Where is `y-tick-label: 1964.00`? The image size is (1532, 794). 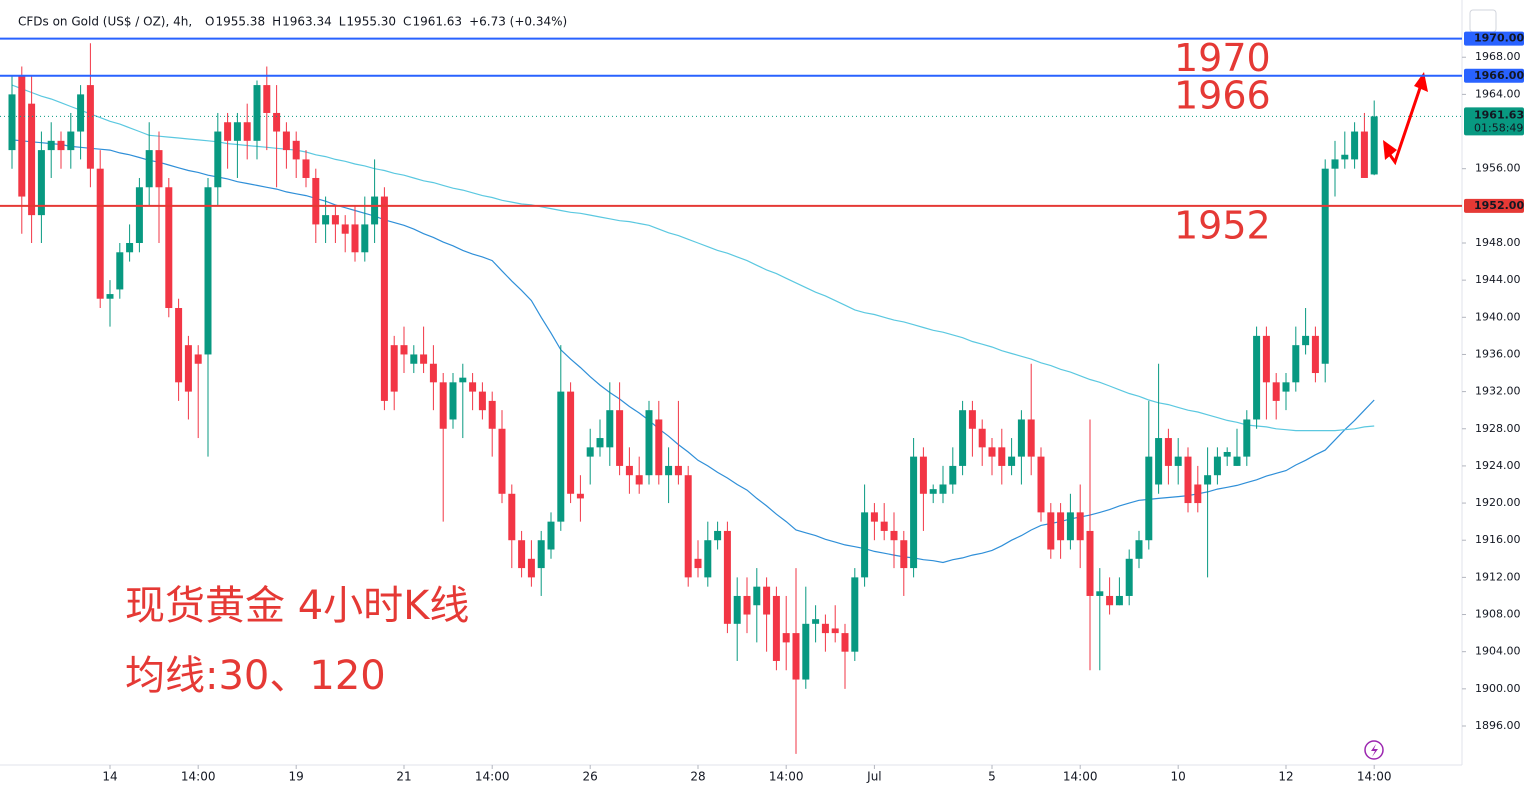
y-tick-label: 1964.00 is located at coordinates (1498, 93).